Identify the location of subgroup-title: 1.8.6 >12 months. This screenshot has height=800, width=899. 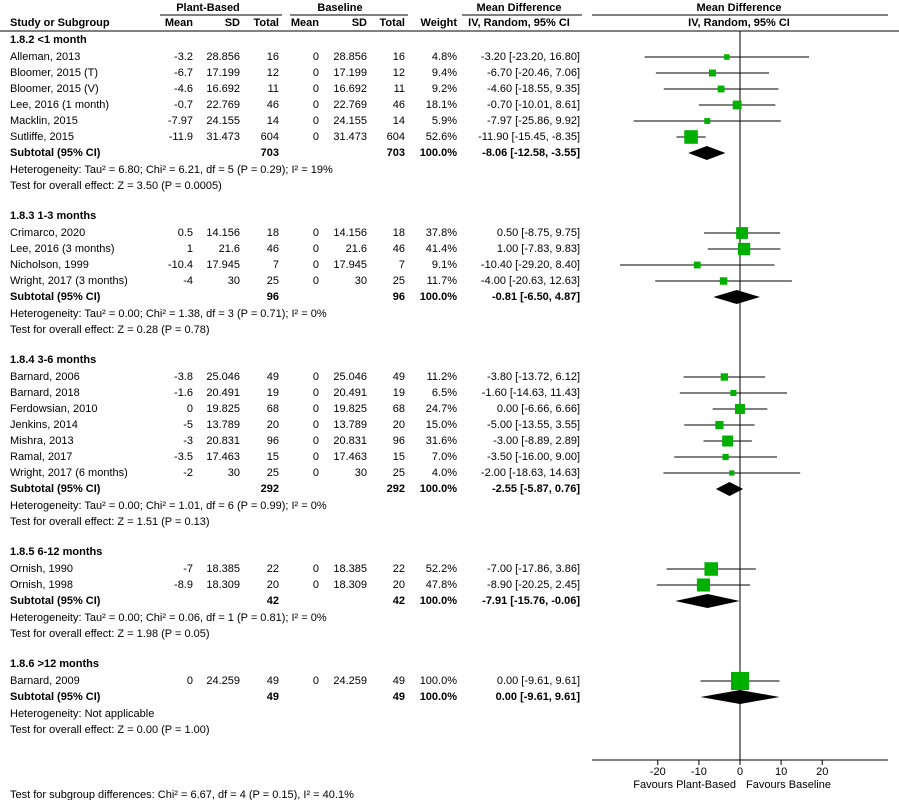
(54, 664).